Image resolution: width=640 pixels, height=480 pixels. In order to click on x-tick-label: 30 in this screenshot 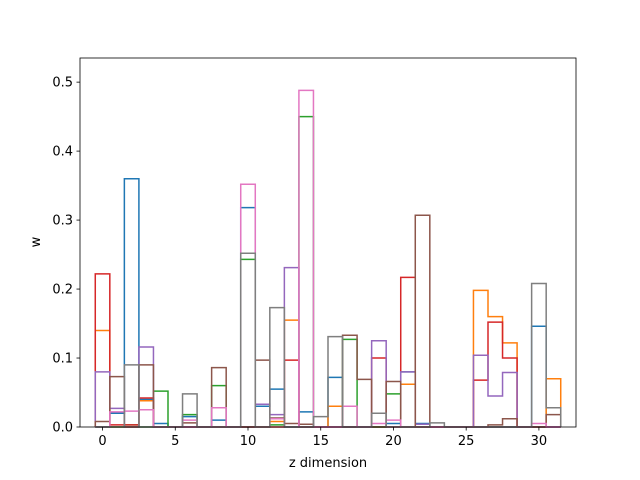, I will do `click(539, 441)`.